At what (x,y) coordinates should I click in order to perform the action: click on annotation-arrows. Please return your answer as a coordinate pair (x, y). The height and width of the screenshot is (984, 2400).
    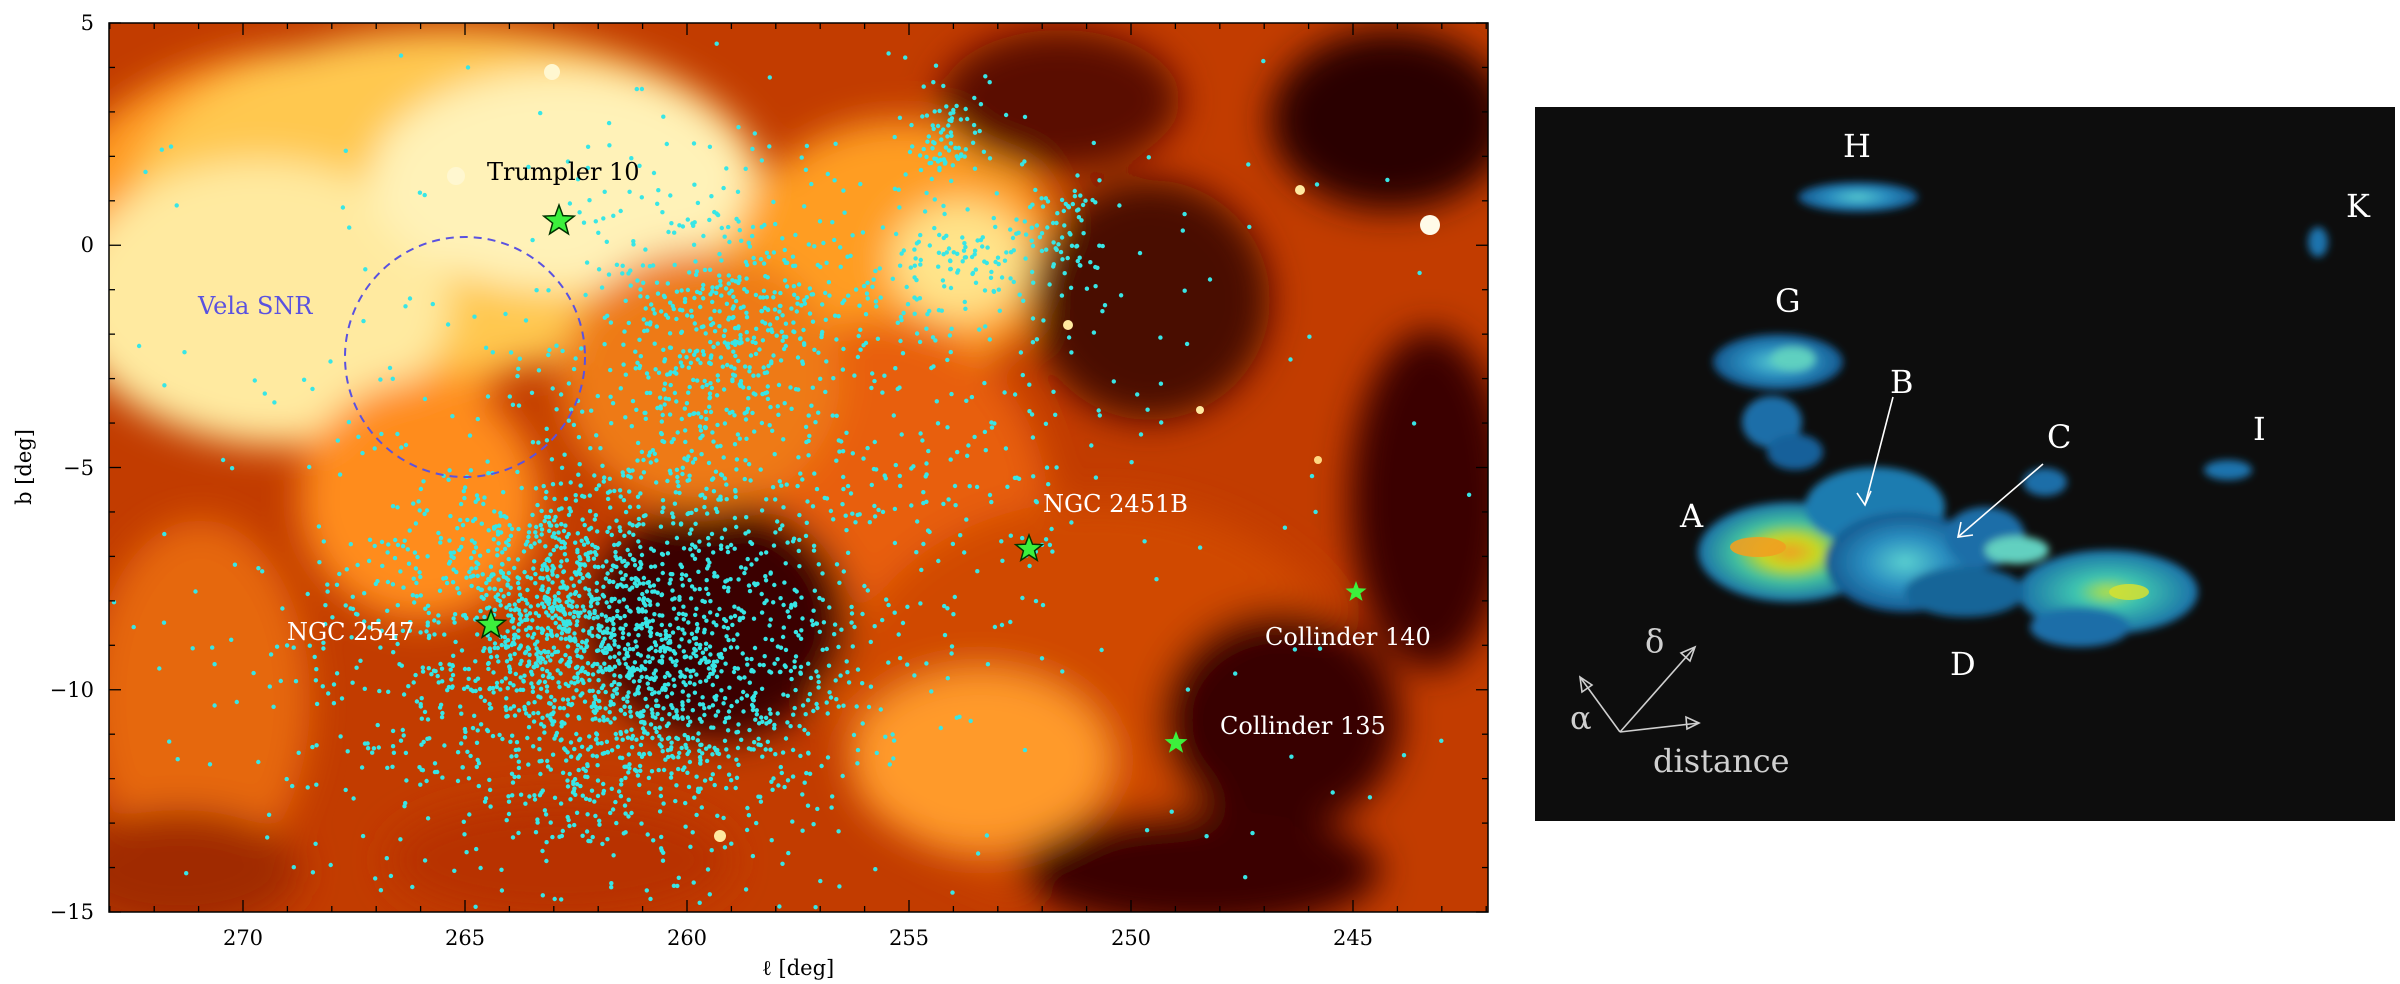
    Looking at the image, I should click on (1950, 467).